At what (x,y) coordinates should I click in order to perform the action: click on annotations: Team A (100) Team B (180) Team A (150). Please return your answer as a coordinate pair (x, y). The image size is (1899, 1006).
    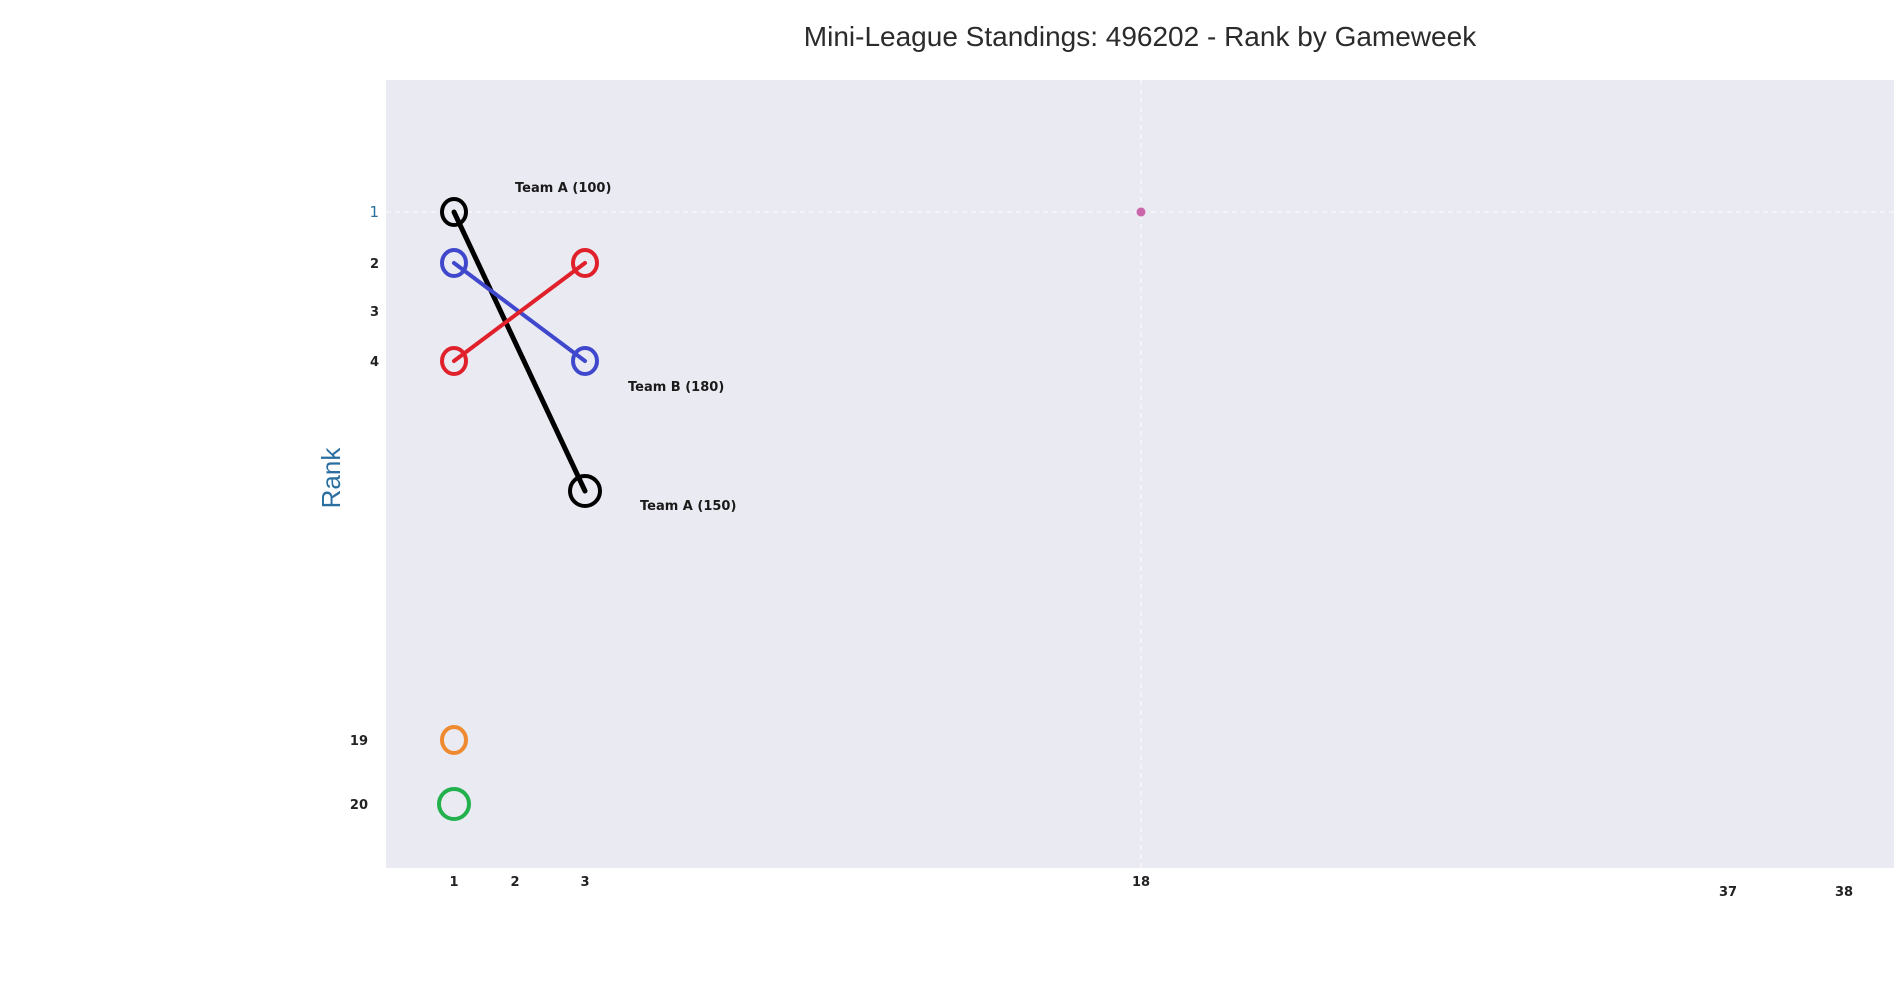
    Looking at the image, I should click on (625, 347).